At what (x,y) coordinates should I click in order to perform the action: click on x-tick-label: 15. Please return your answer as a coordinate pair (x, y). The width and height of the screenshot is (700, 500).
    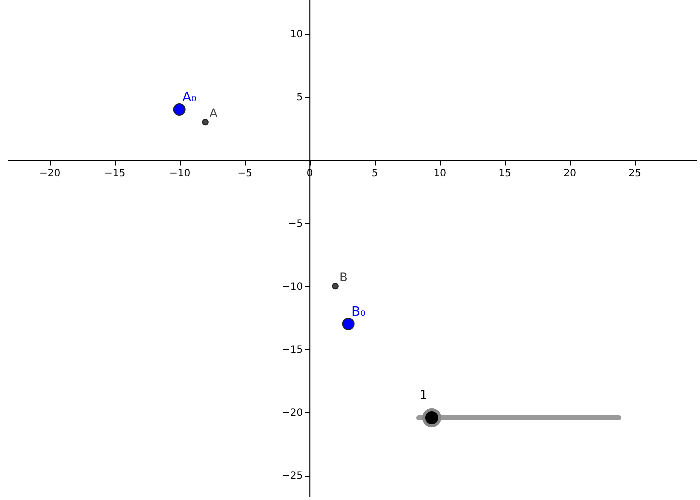
    Looking at the image, I should click on (505, 174).